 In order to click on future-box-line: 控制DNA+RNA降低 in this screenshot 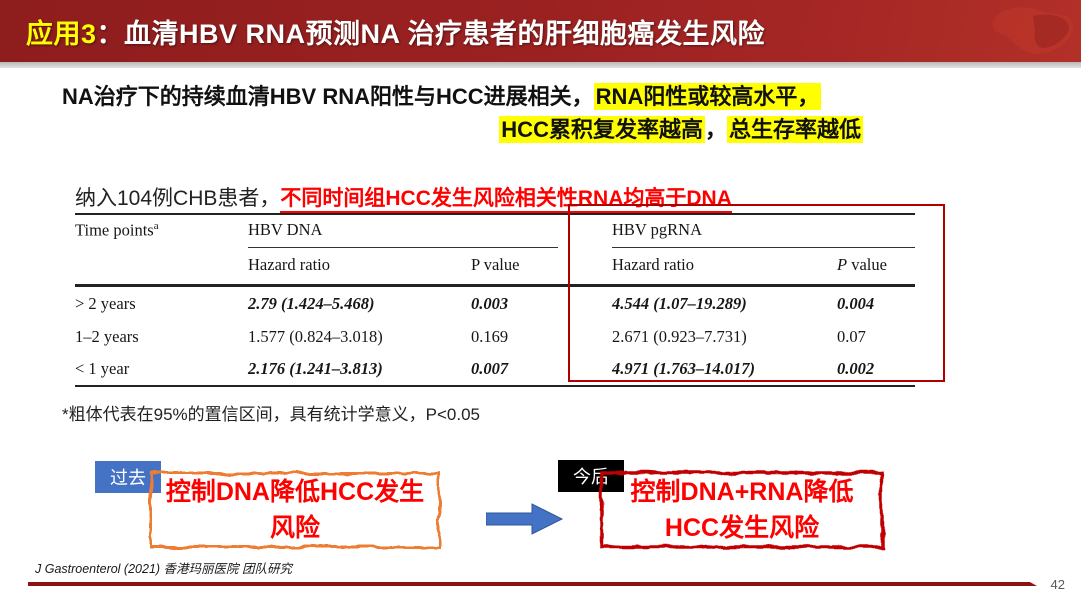, I will do `click(742, 492)`.